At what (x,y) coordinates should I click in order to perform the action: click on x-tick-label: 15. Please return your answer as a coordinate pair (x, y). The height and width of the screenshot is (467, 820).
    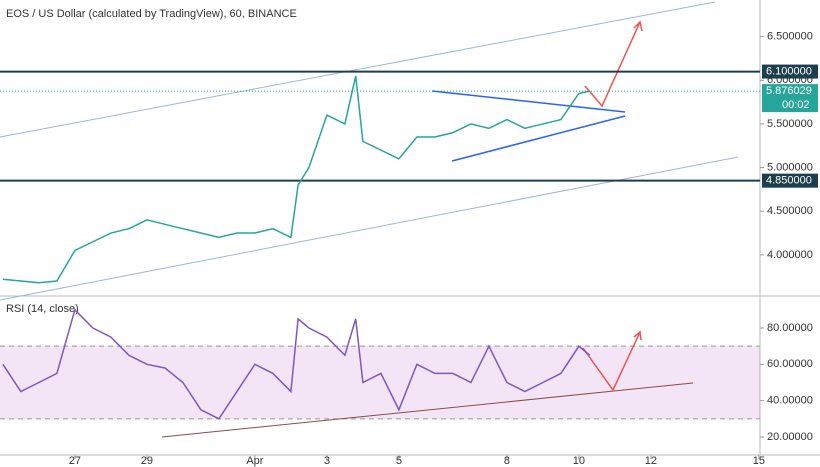
    Looking at the image, I should click on (759, 461).